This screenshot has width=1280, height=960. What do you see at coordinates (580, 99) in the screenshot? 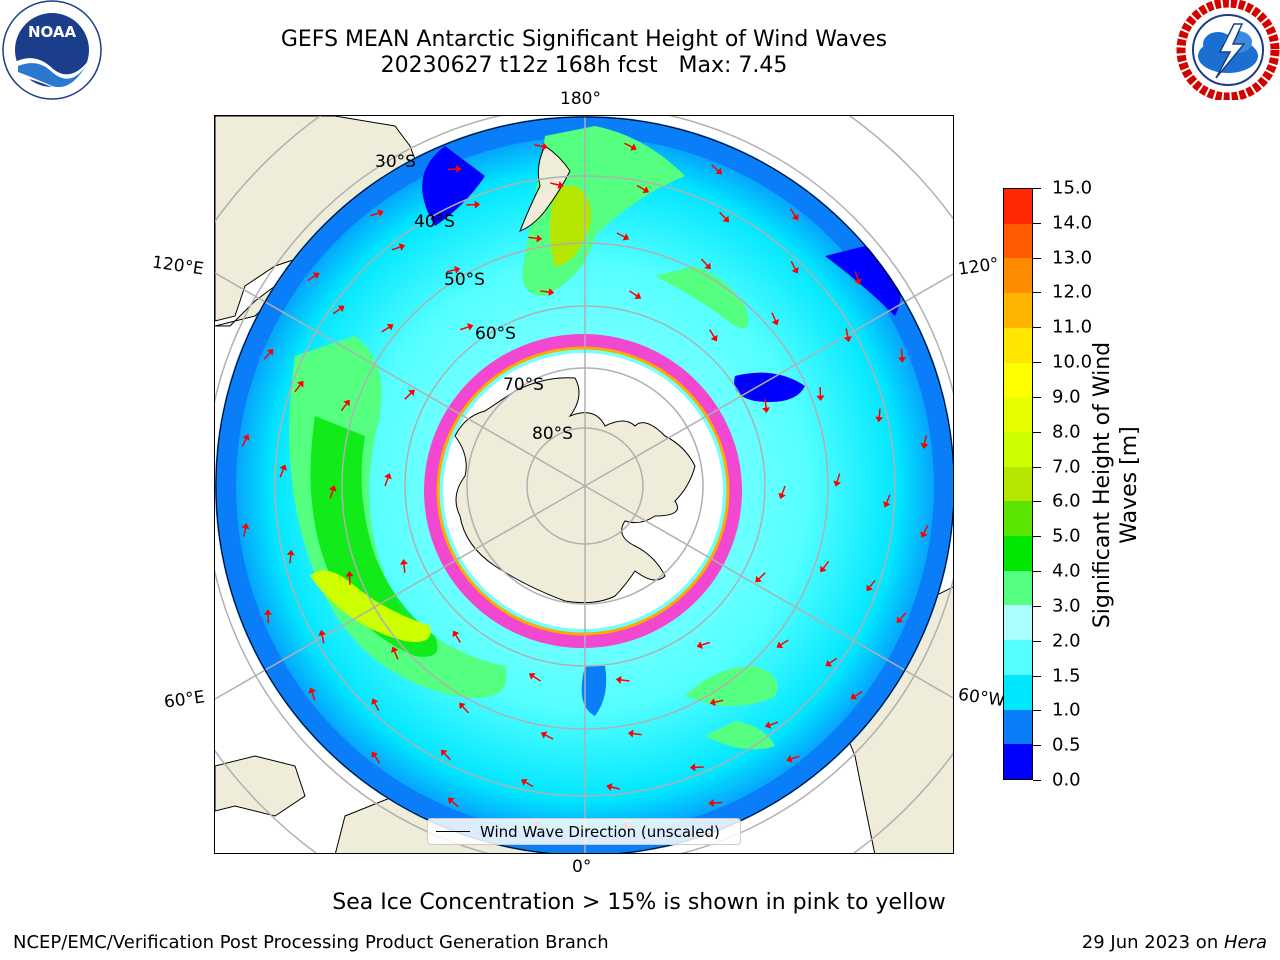
I see `lon-label-180: 180°` at bounding box center [580, 99].